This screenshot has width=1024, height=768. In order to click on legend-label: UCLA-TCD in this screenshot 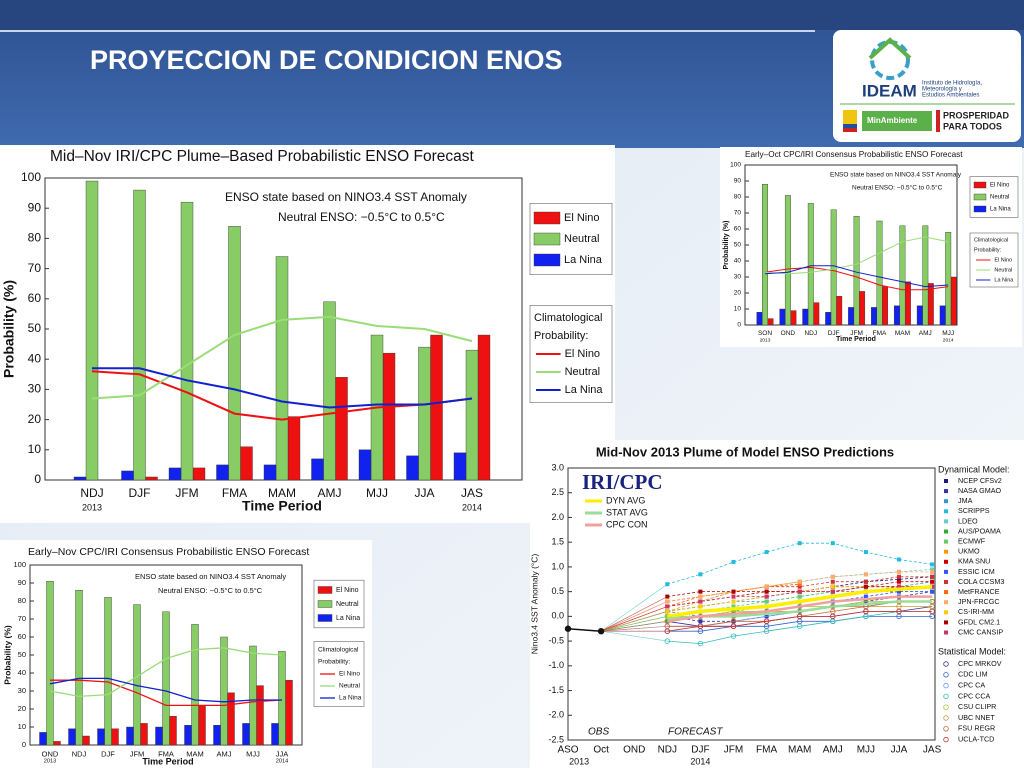, I will do `click(976, 739)`.